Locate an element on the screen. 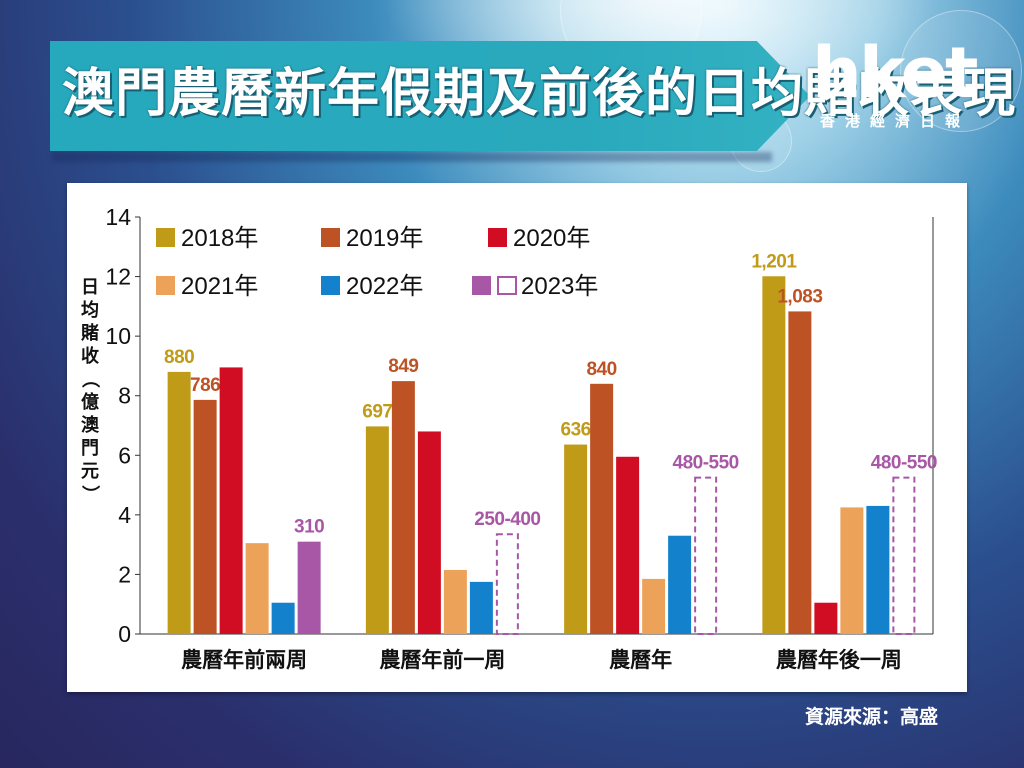  y-axis-label-char: ） is located at coordinates (90, 494).